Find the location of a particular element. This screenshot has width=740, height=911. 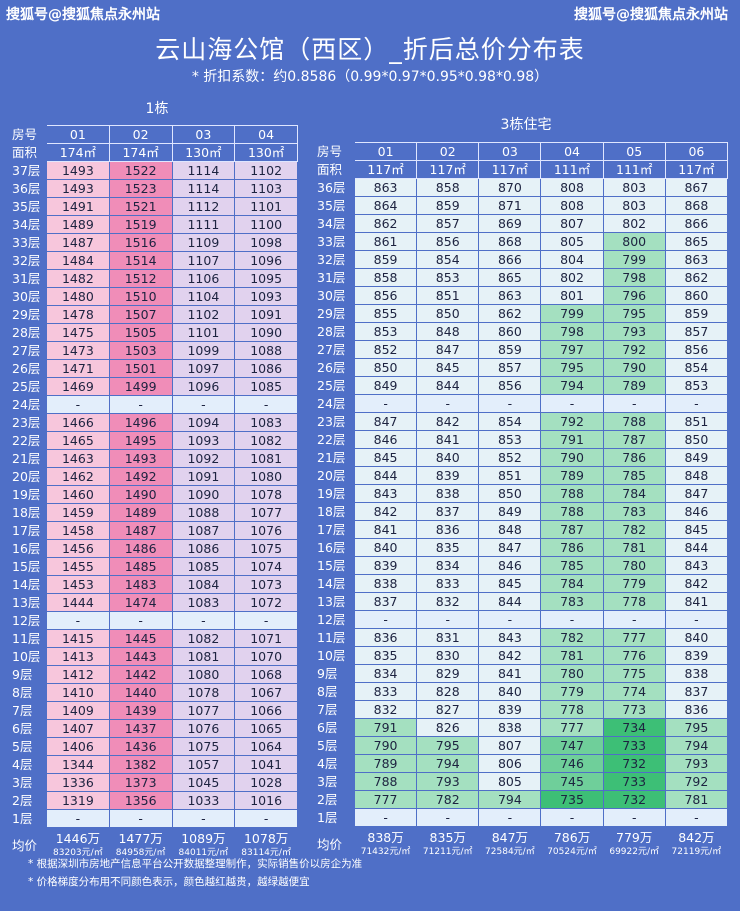

floor-label: 3层 is located at coordinates (327, 781).